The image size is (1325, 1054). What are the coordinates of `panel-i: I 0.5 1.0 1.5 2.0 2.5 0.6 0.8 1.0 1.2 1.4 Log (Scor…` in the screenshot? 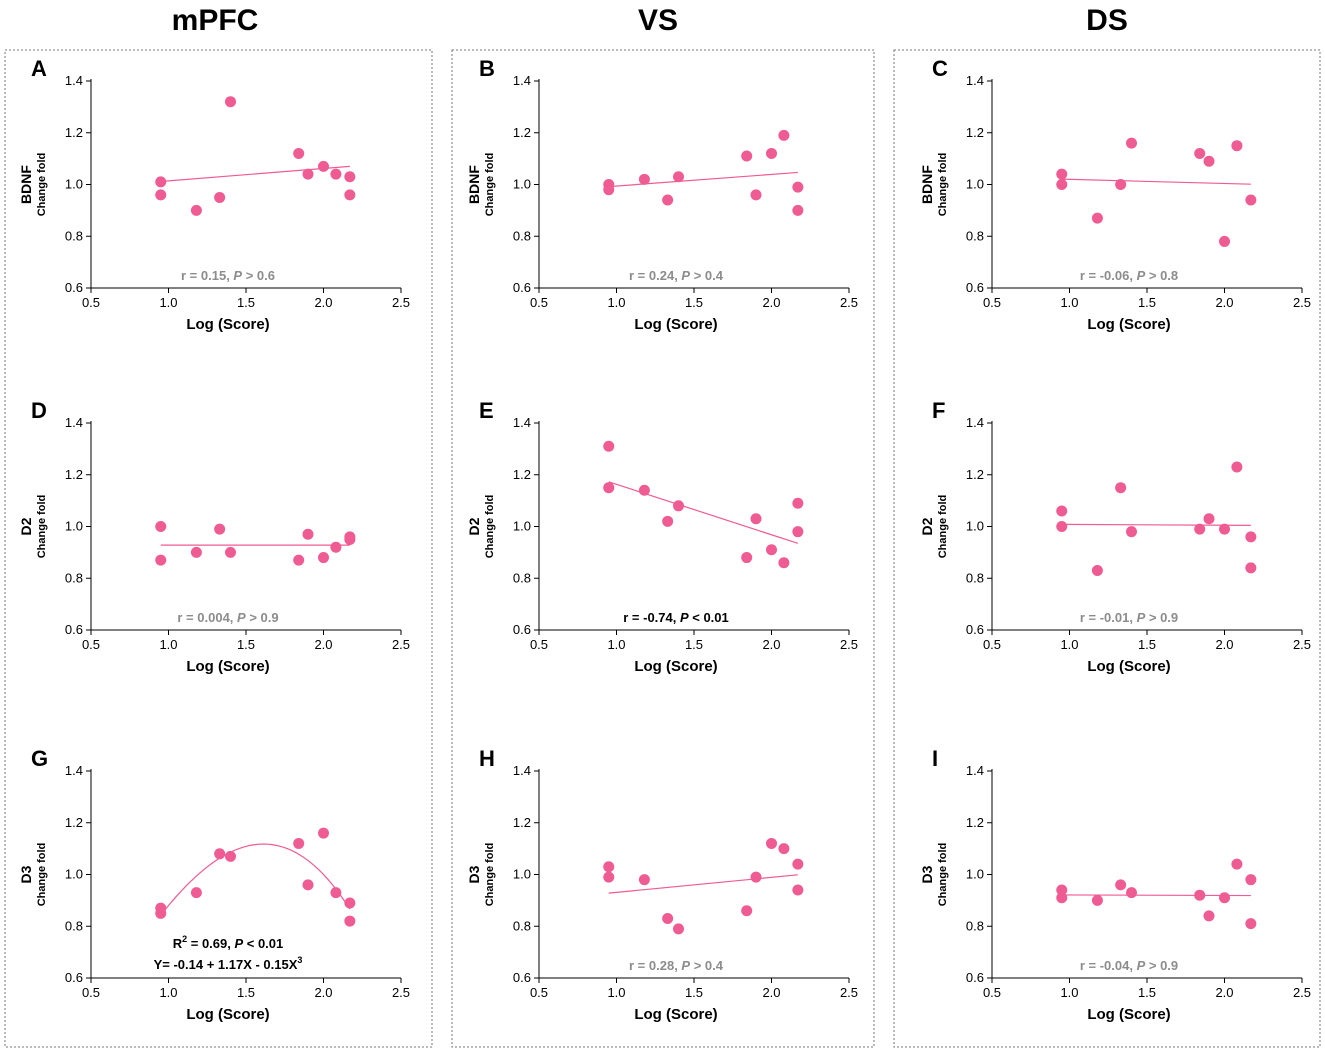 It's located at (1115, 884).